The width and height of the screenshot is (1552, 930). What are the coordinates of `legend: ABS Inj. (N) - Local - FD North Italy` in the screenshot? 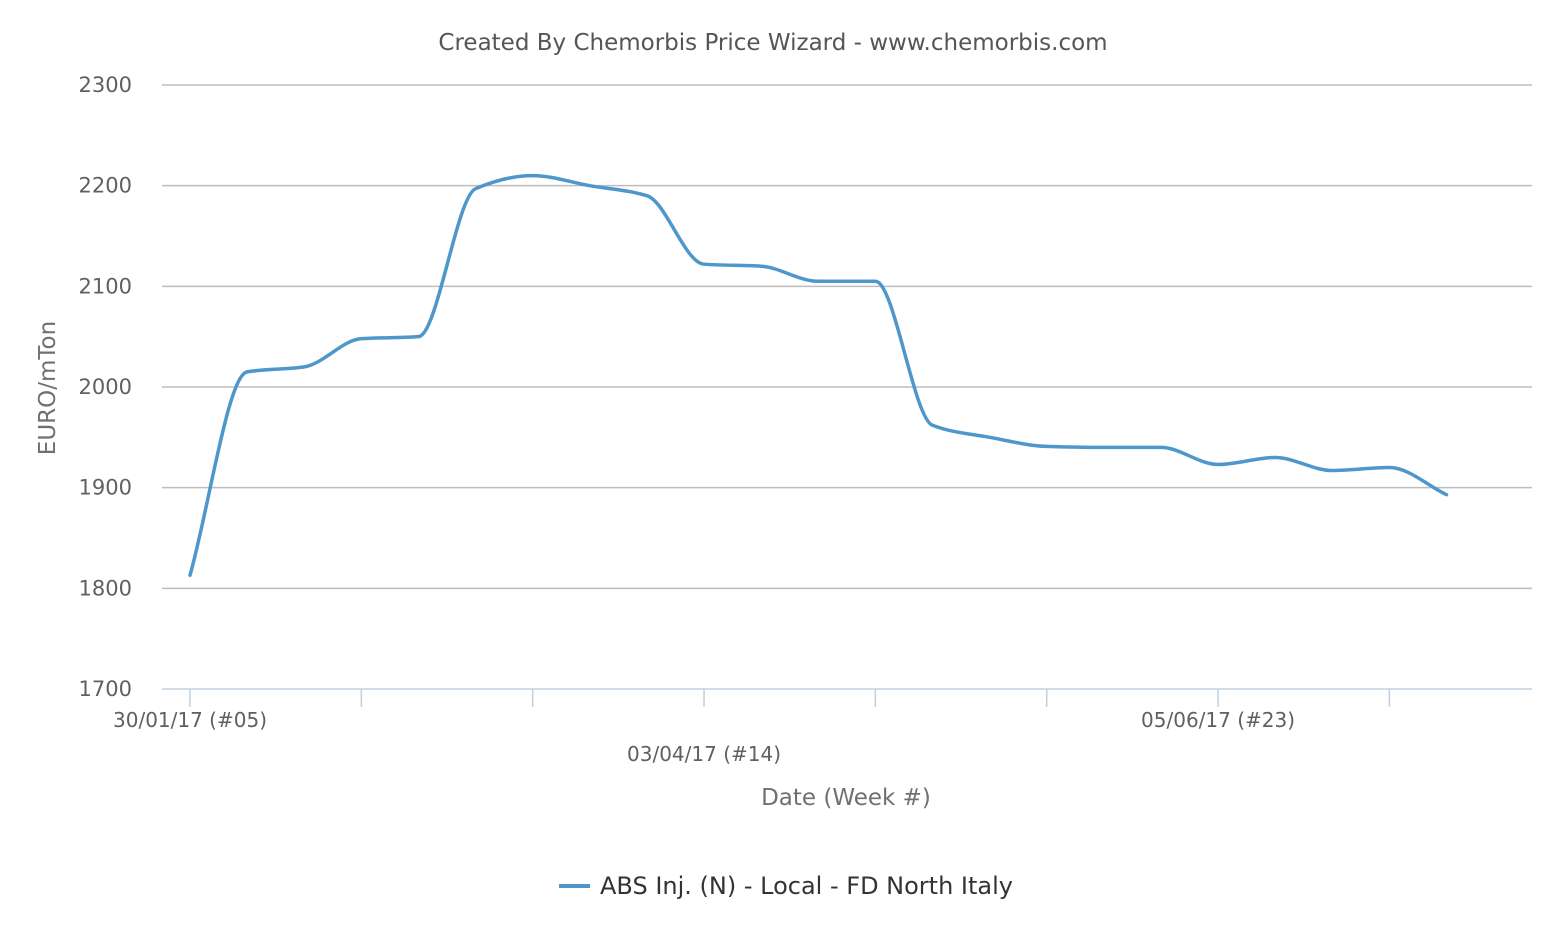 It's located at (786, 886).